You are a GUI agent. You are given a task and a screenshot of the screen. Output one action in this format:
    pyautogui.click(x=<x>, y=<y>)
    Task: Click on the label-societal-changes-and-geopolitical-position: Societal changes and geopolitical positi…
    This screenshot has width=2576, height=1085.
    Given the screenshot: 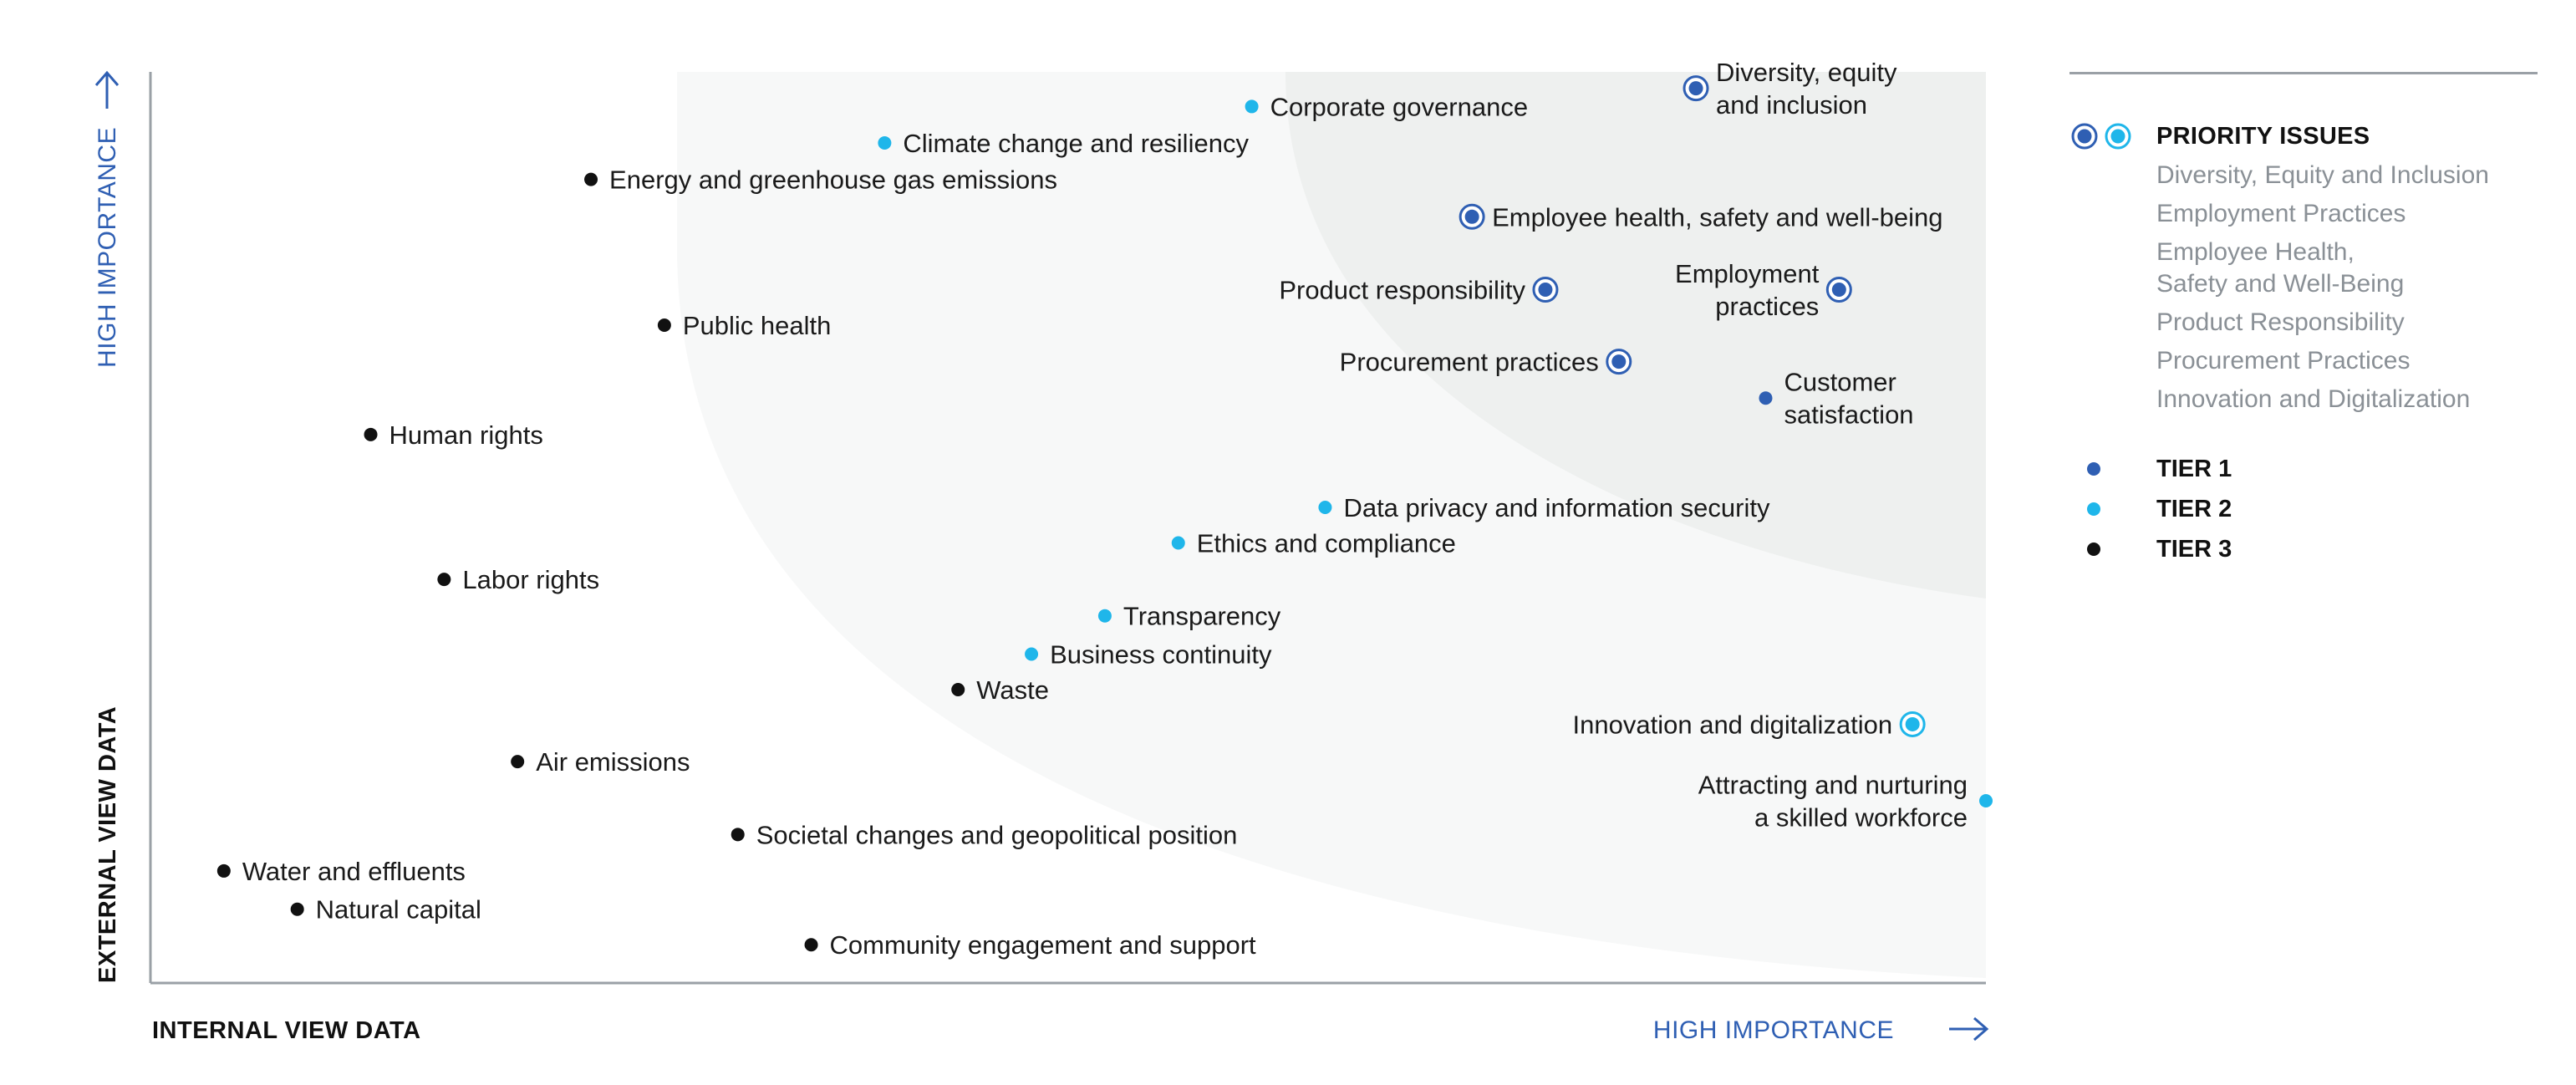 What is the action you would take?
    pyautogui.click(x=997, y=834)
    